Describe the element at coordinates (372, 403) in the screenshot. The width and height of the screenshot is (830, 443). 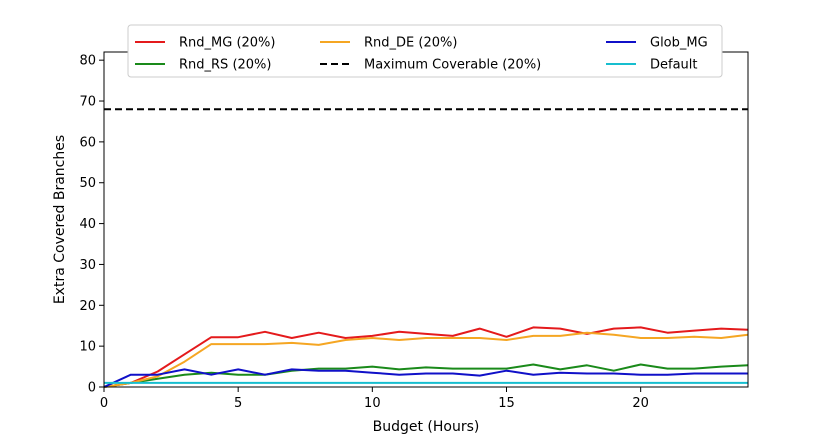
I see `x-tick-label: 10` at that location.